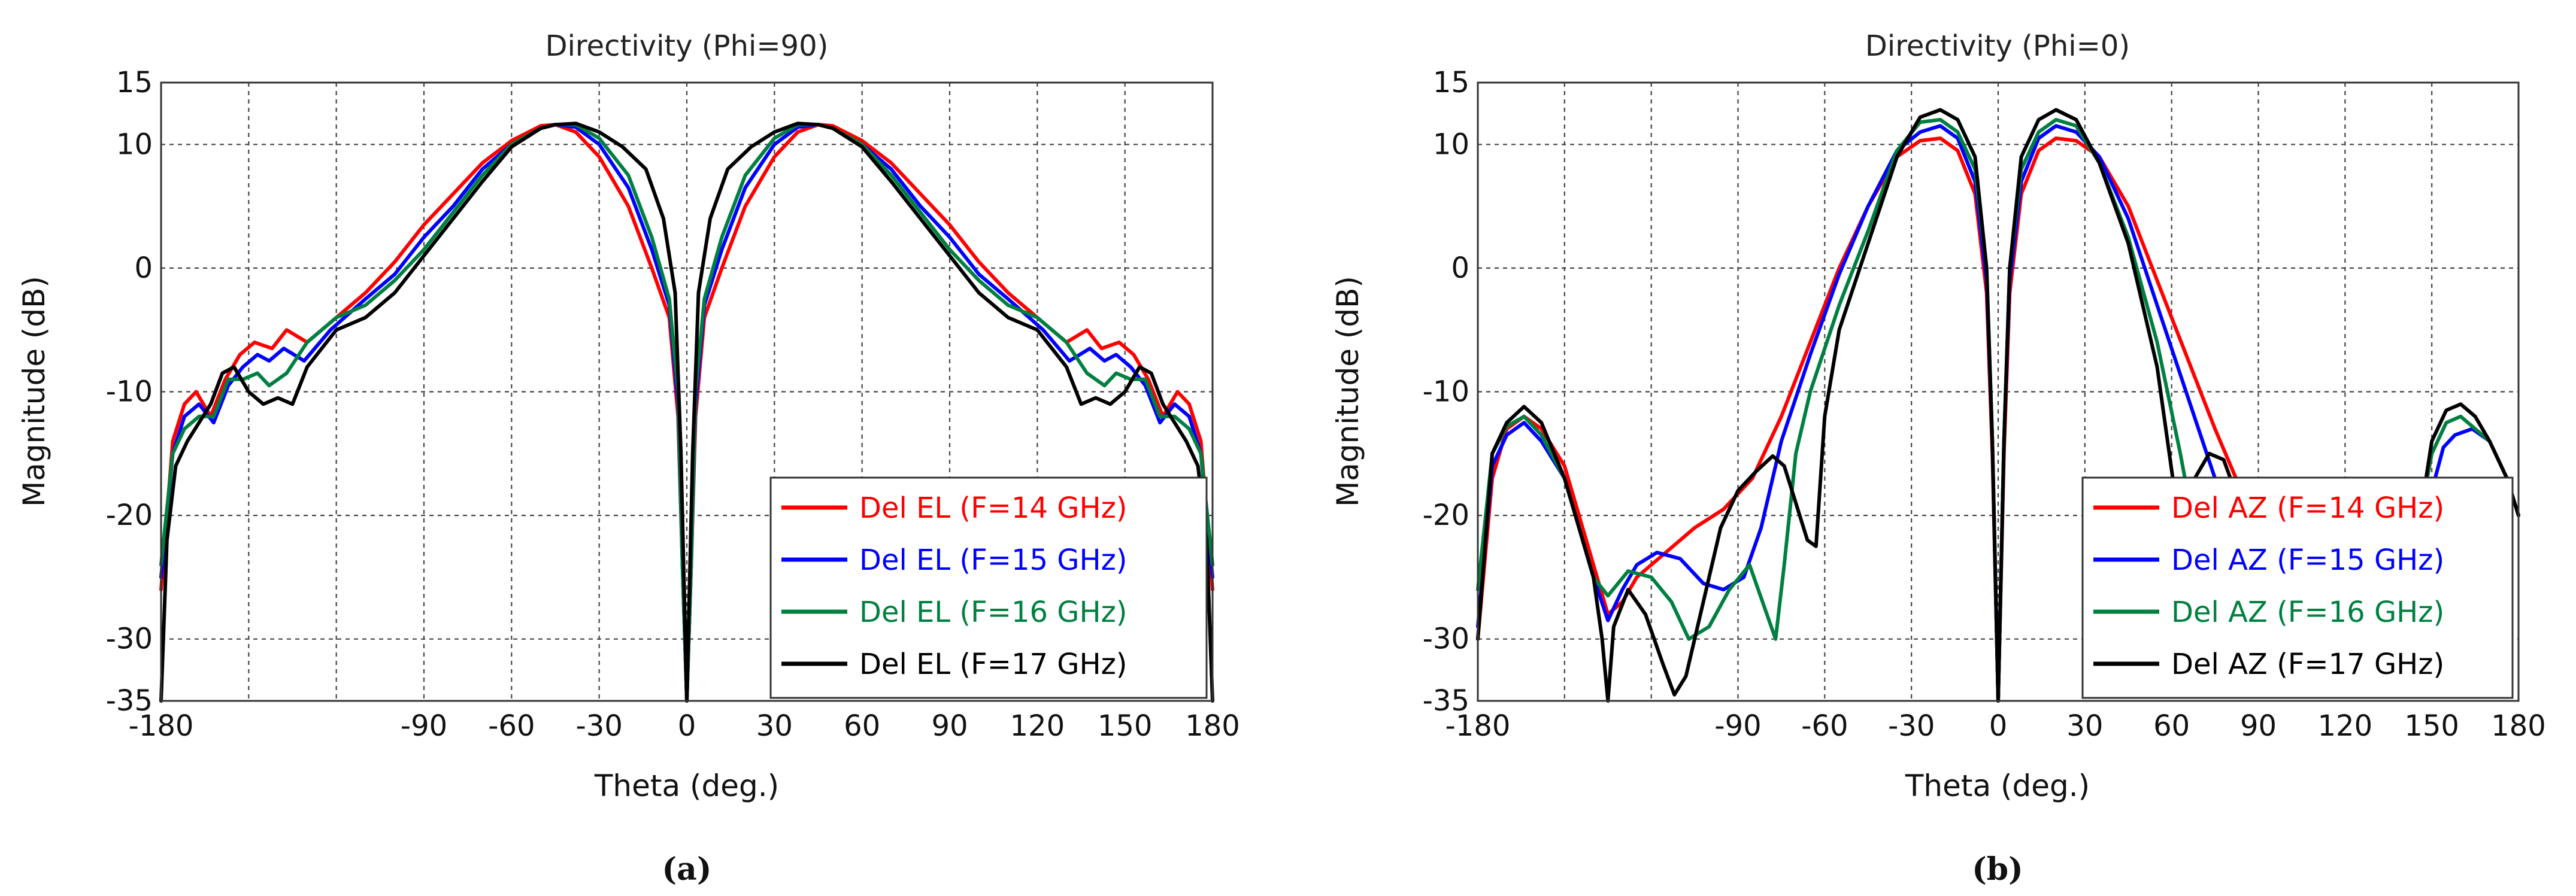  Describe the element at coordinates (993, 664) in the screenshot. I see `legend-entry: Del EL (F=17 GHz)` at that location.